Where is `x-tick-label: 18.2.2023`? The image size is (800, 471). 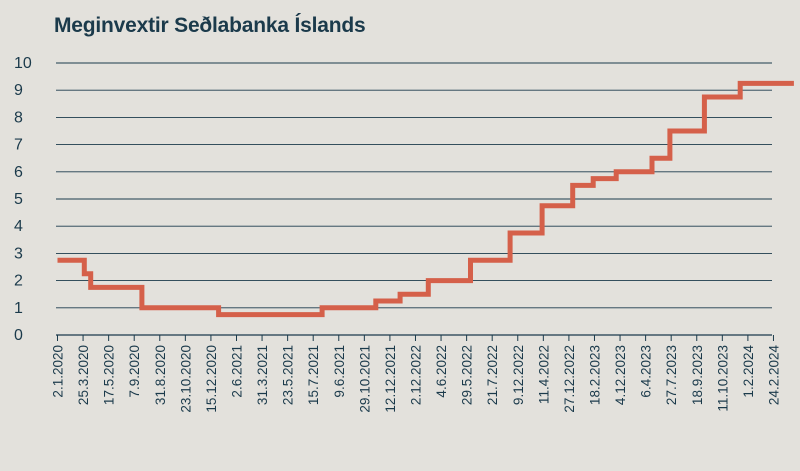 x-tick-label: 18.2.2023 is located at coordinates (594, 375).